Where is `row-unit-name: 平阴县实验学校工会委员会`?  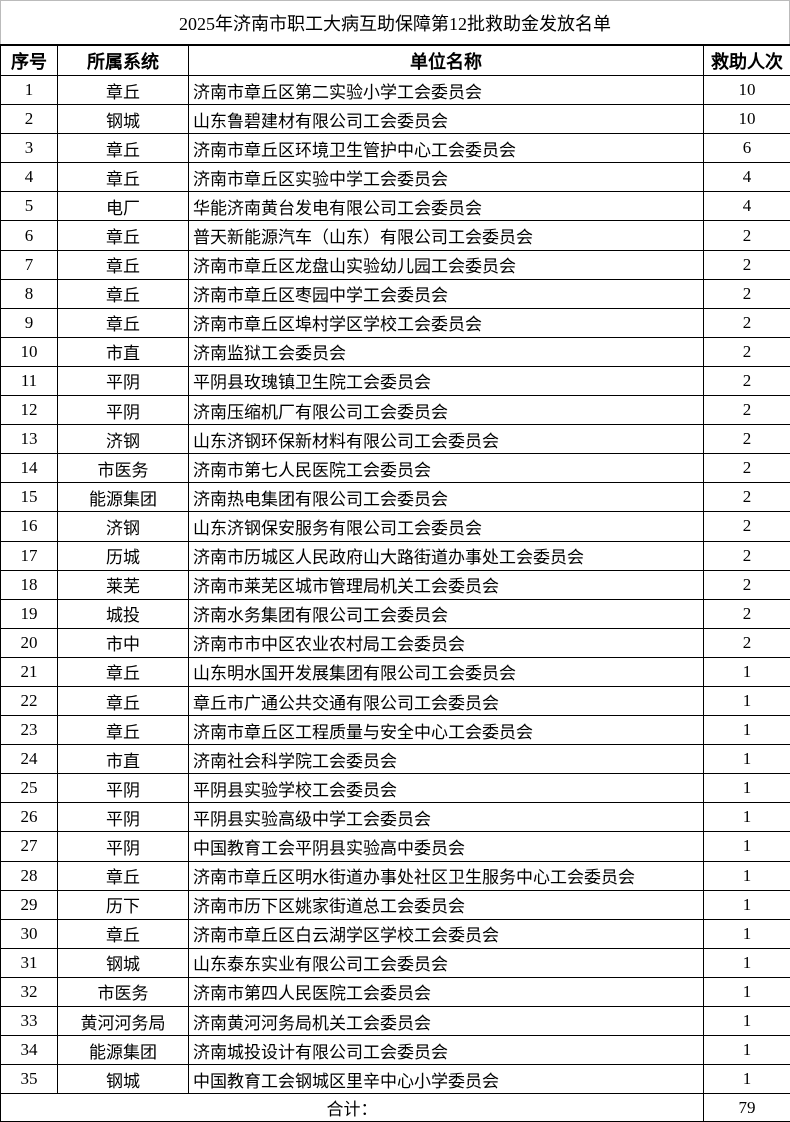
row-unit-name: 平阴县实验学校工会委员会 is located at coordinates (446, 788).